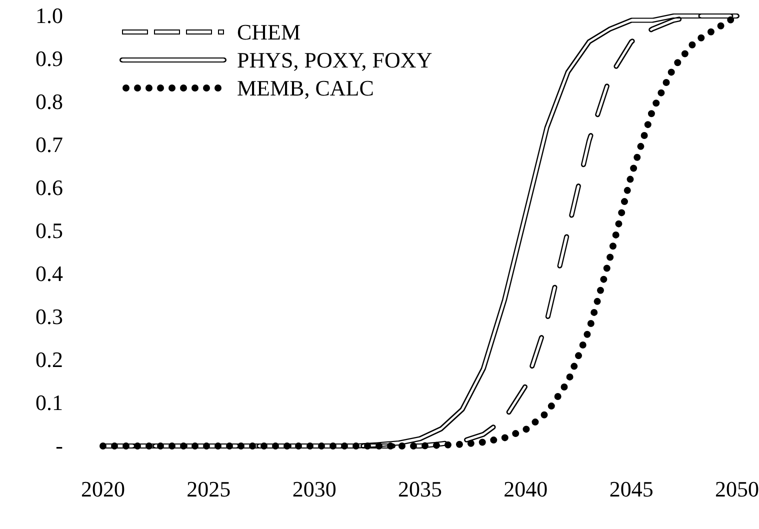 The width and height of the screenshot is (759, 529). I want to click on x-tick-label: 2030, so click(314, 489).